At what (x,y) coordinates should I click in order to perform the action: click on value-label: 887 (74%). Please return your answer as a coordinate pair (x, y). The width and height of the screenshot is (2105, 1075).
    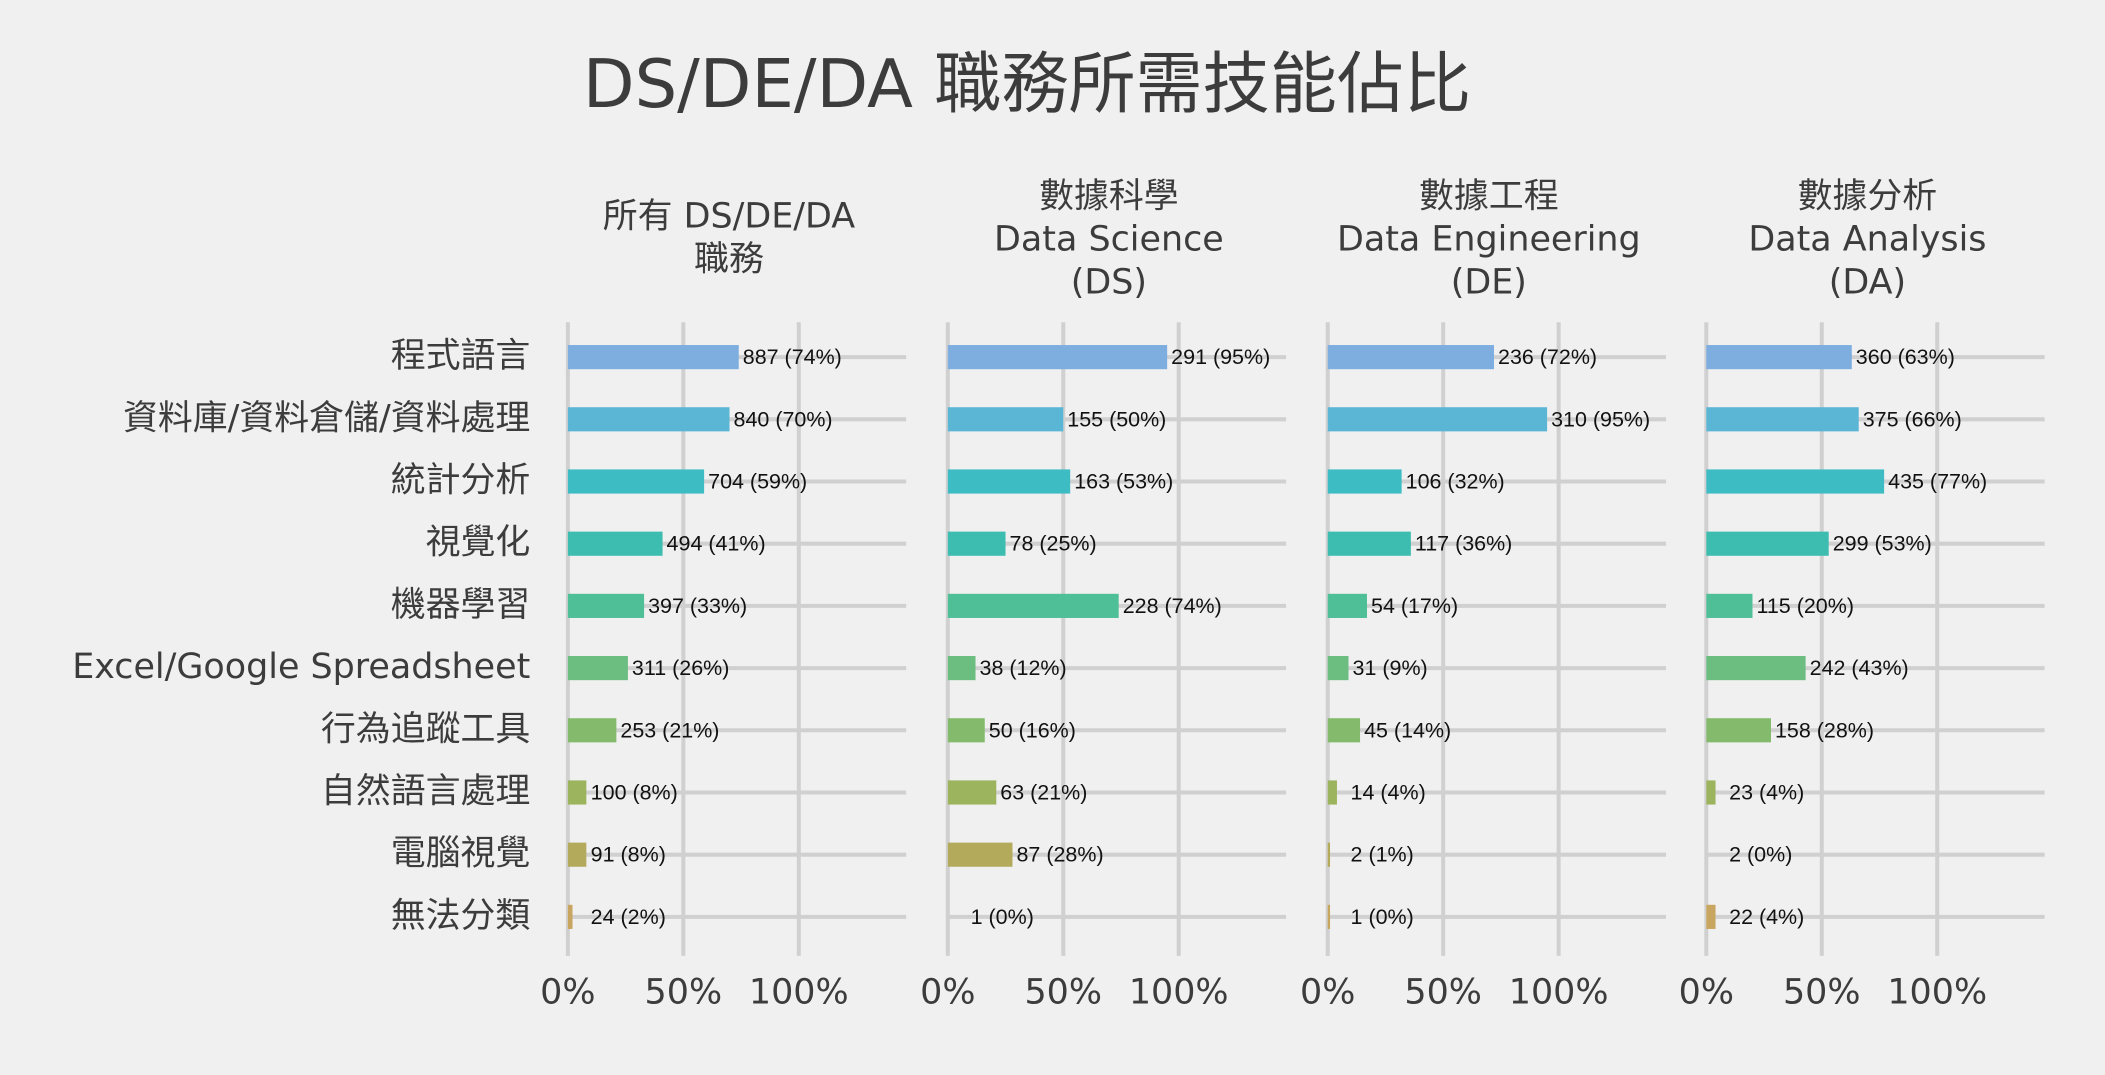
    Looking at the image, I should click on (792, 357).